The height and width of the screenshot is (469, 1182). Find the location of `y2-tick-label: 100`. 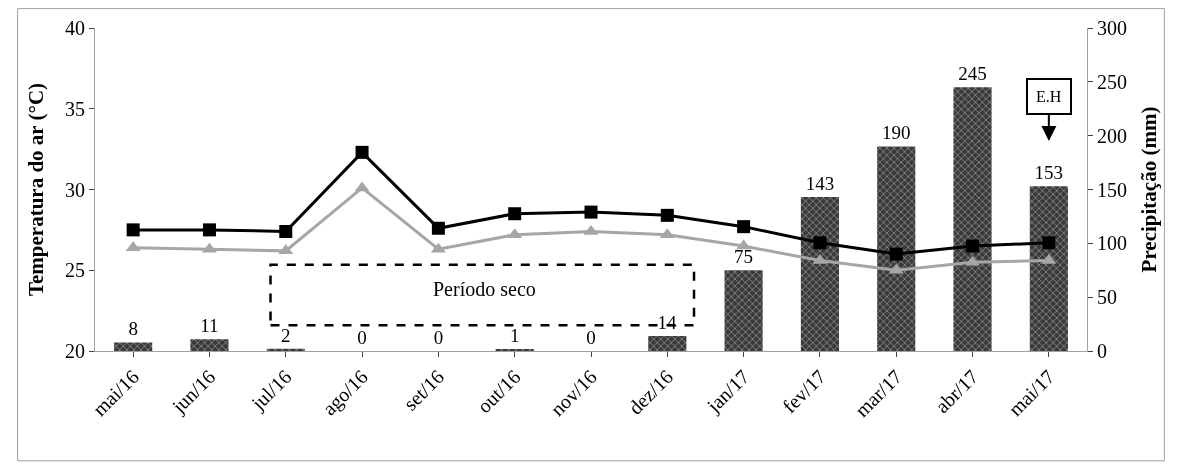

y2-tick-label: 100 is located at coordinates (1112, 243).